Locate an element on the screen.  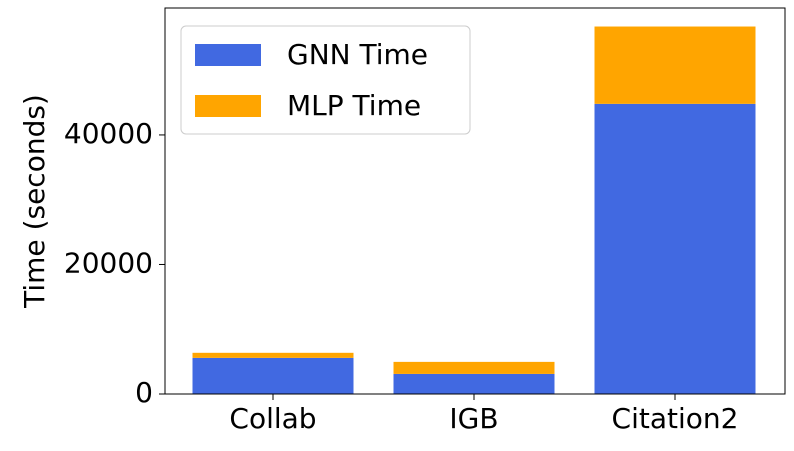
x-tick-label: IGB is located at coordinates (473, 418).